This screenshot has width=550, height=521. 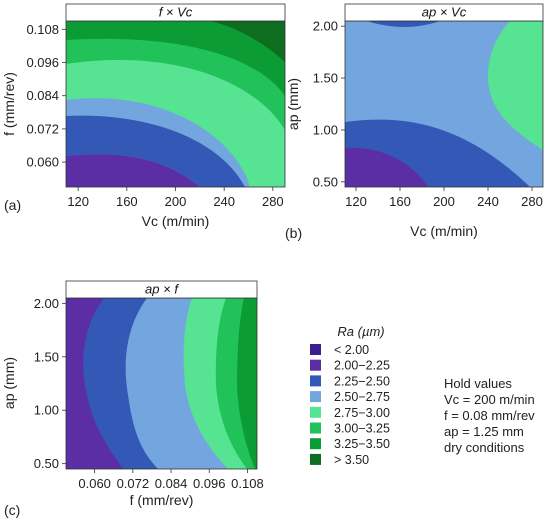 I want to click on region-b-2.75-3.00, so click(x=515, y=85).